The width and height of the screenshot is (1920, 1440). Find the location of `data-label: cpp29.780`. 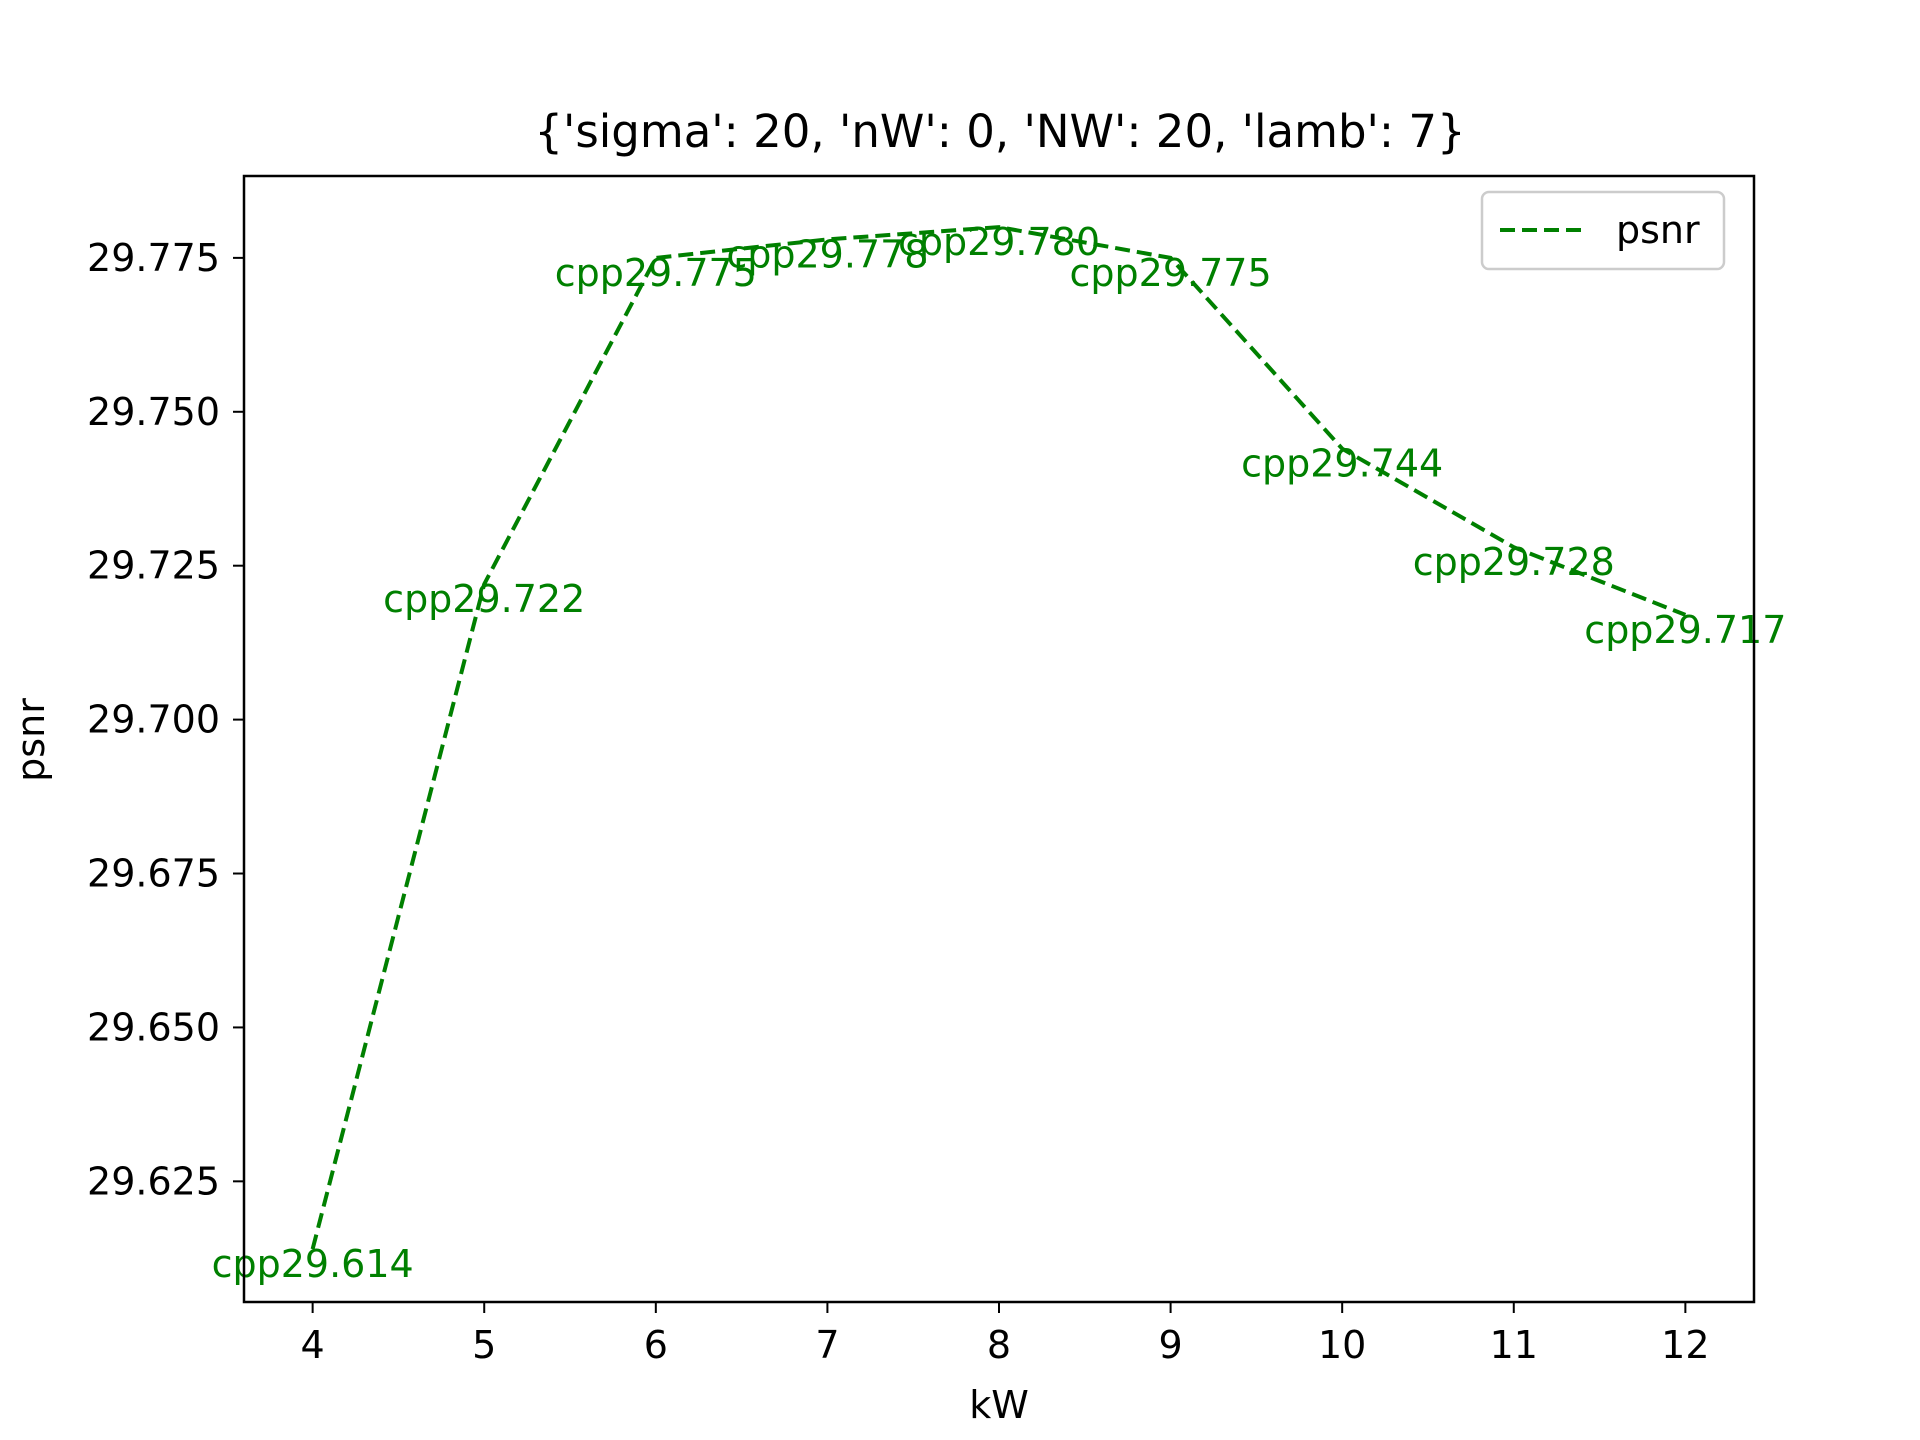

data-label: cpp29.780 is located at coordinates (999, 242).